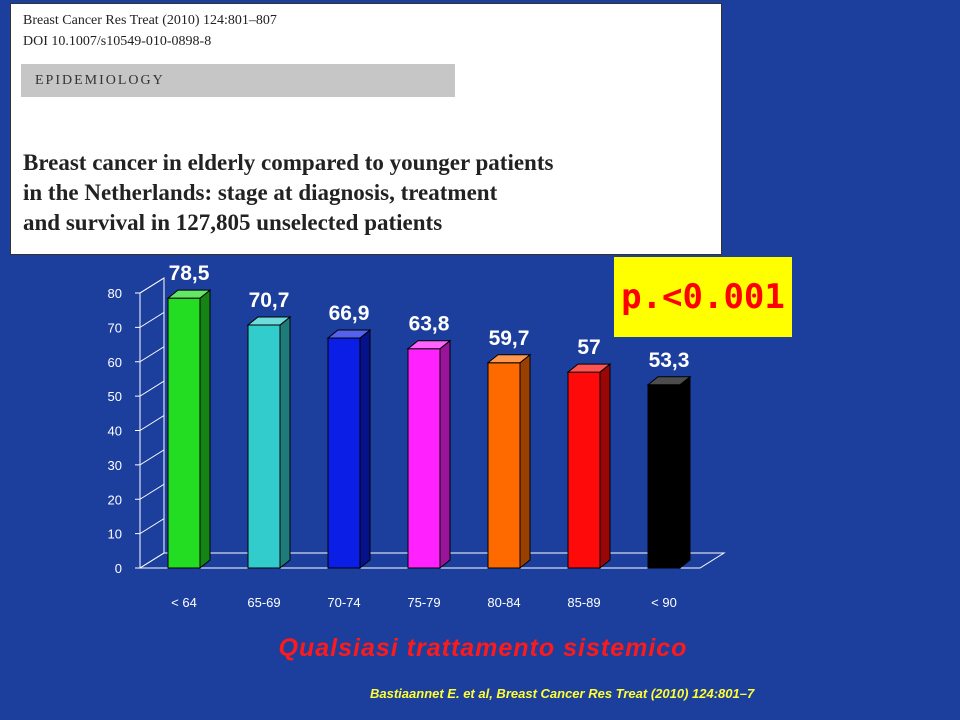 The width and height of the screenshot is (960, 720). I want to click on p-value-box: p.<0.001, so click(703, 297).